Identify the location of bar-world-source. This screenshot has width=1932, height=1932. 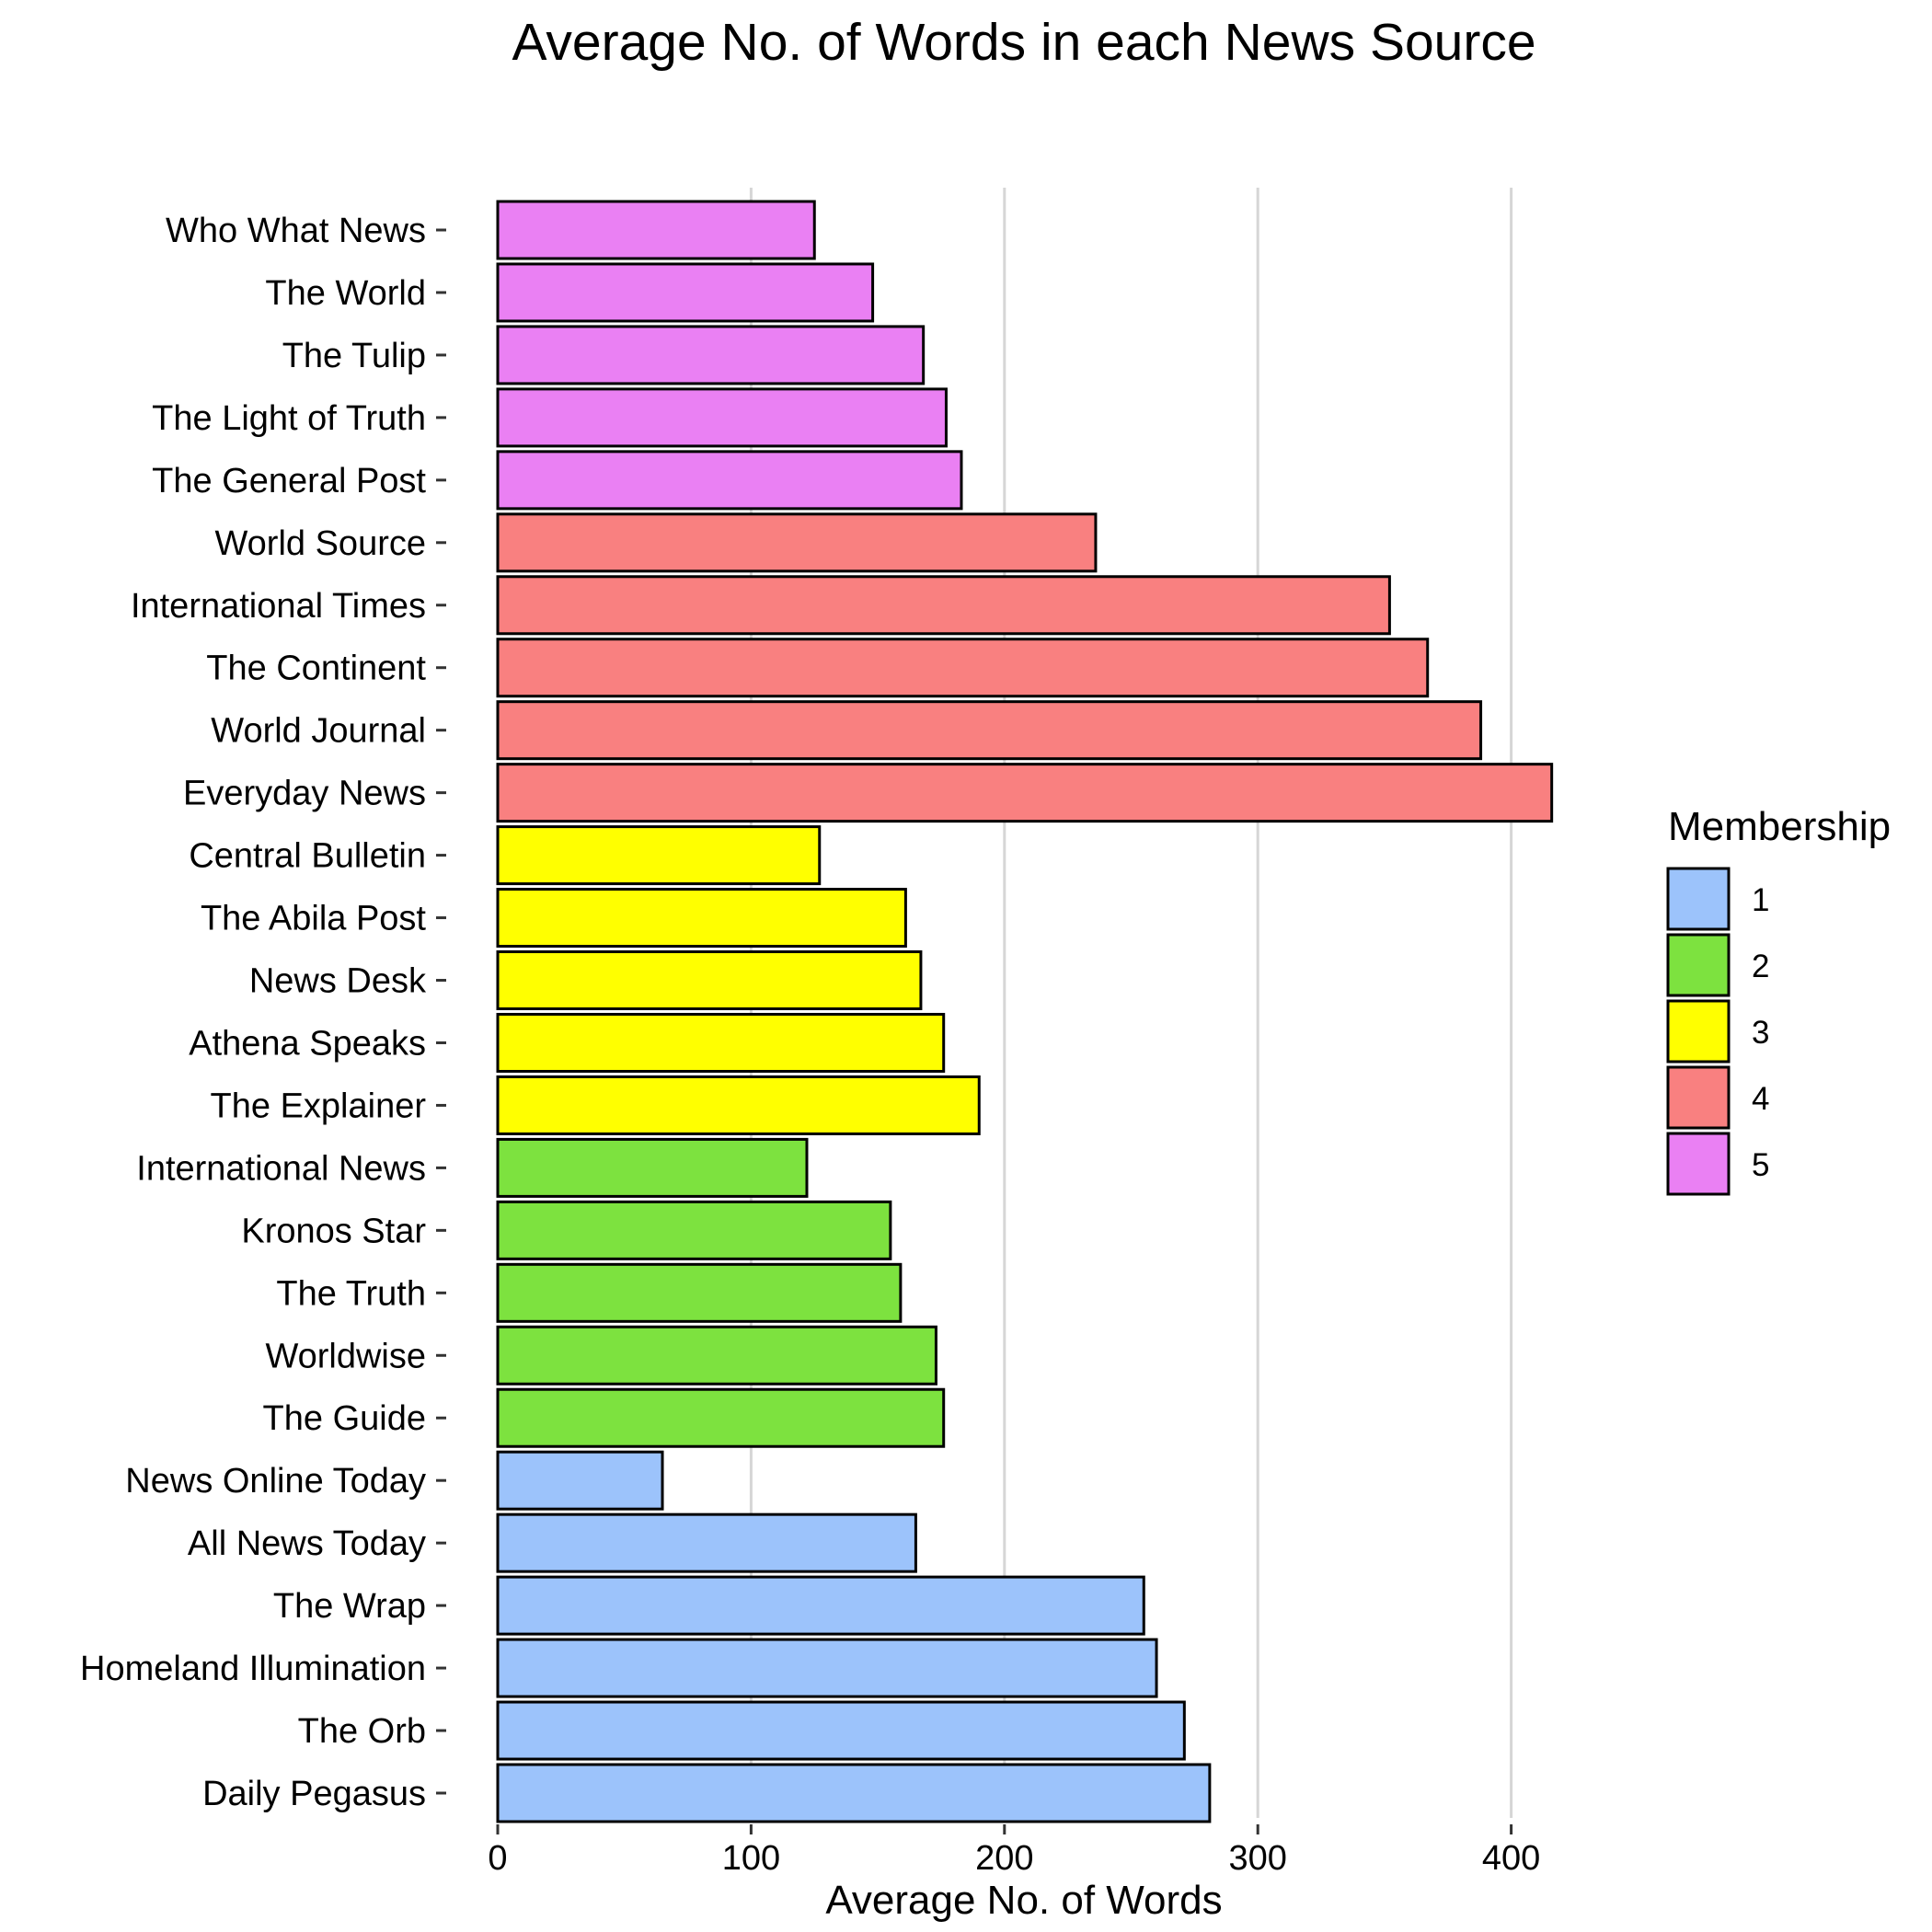
(797, 542).